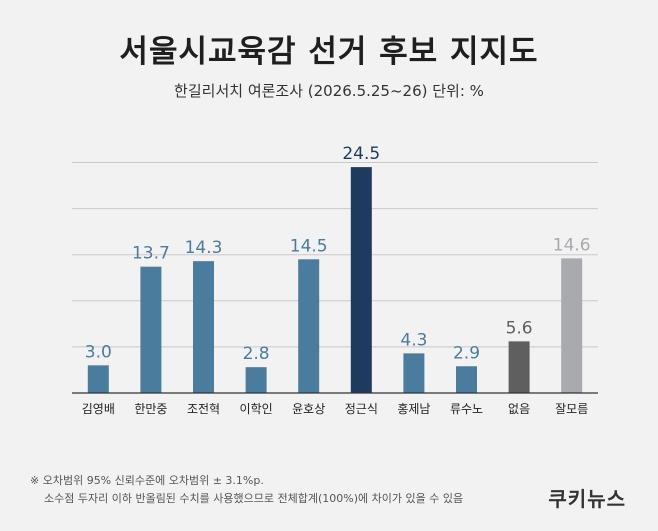  Describe the element at coordinates (204, 248) in the screenshot. I see `value-label: 14.3` at that location.